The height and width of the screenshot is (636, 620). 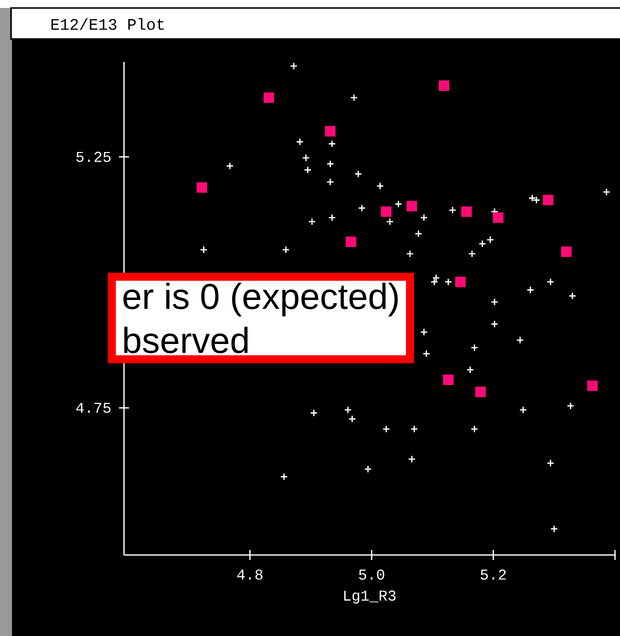 What do you see at coordinates (107, 24) in the screenshot?
I see `chart-title: E12/E13 Plot` at bounding box center [107, 24].